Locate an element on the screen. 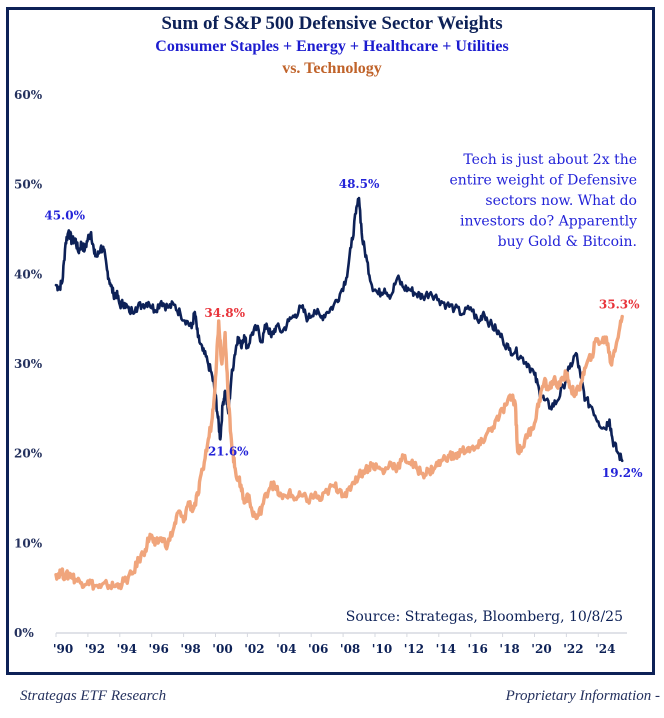 The height and width of the screenshot is (718, 664). callout-line: sectors now. What do is located at coordinates (561, 201).